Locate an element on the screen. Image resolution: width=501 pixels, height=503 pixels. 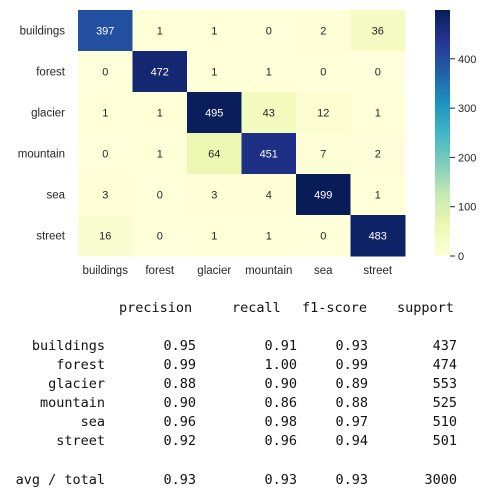
report-precision-value: 0.92 is located at coordinates (179, 441).